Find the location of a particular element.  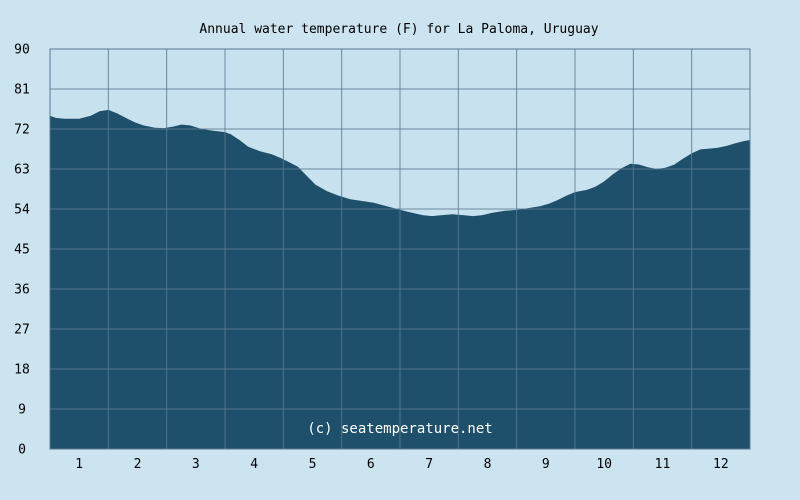

y-tick-label: 45 is located at coordinates (22, 250).